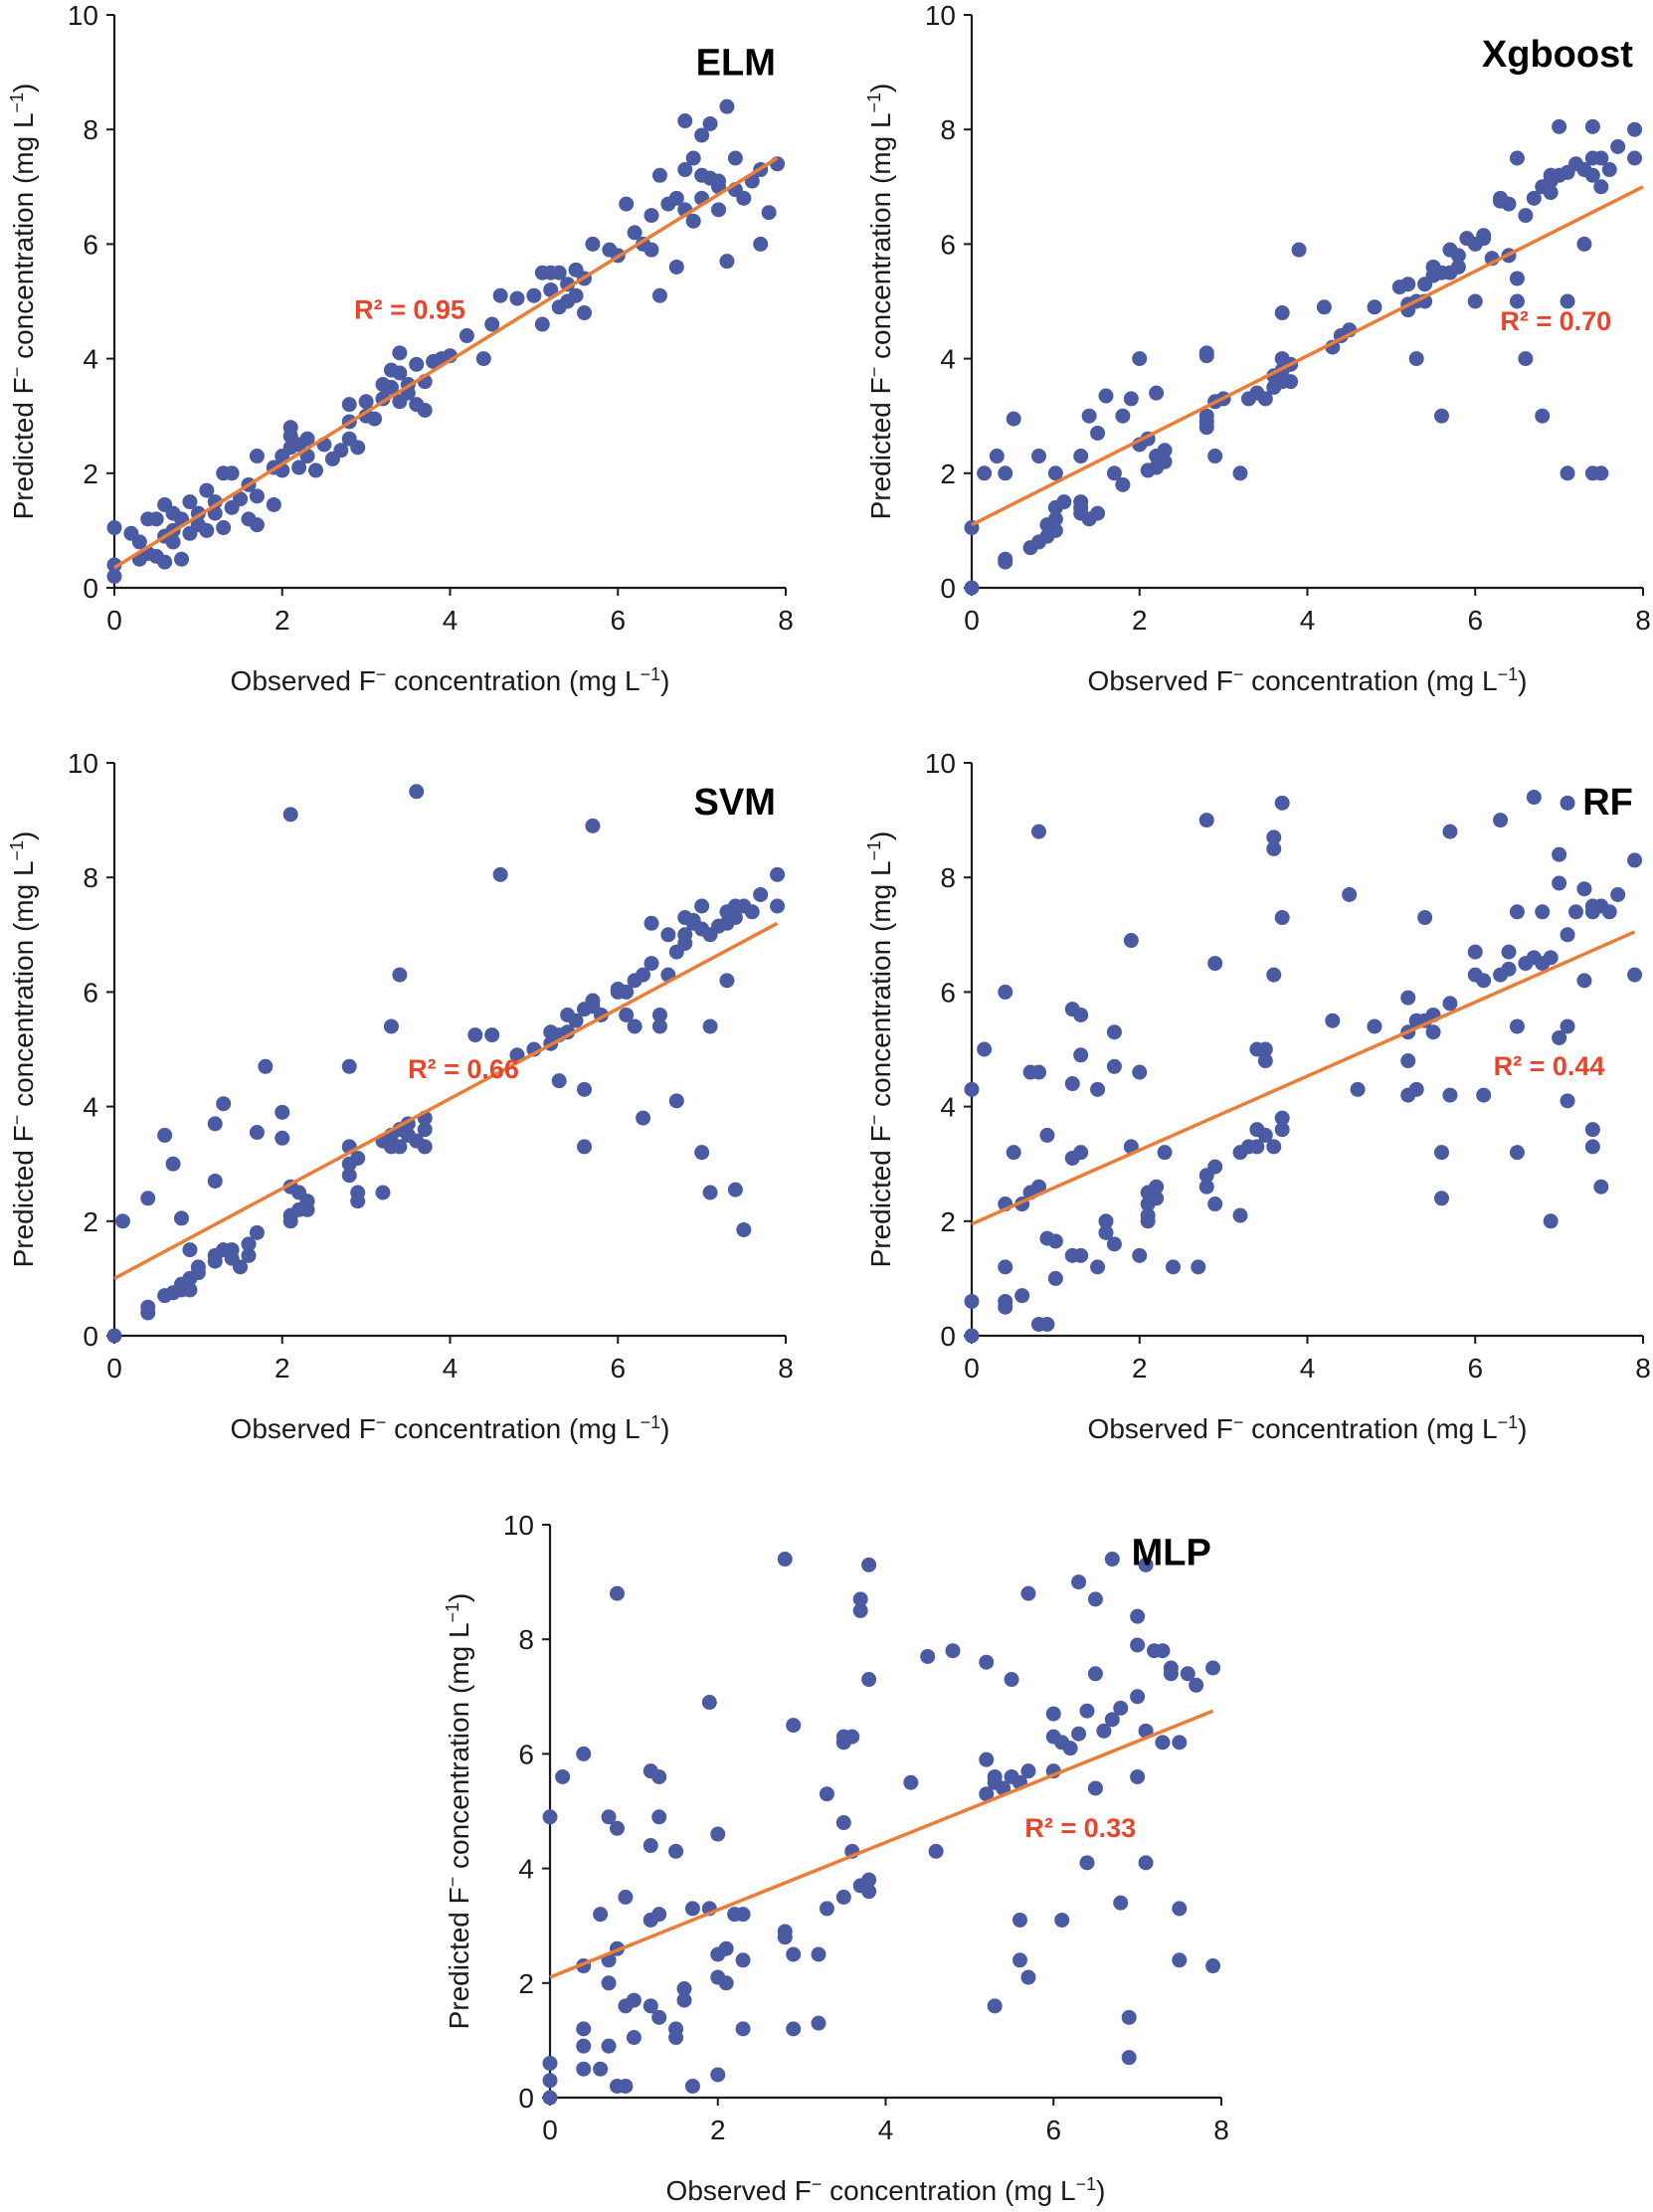 The height and width of the screenshot is (2212, 1653). What do you see at coordinates (880, 987) in the screenshot?
I see `ylabel-mid: concentration (mg L` at bounding box center [880, 987].